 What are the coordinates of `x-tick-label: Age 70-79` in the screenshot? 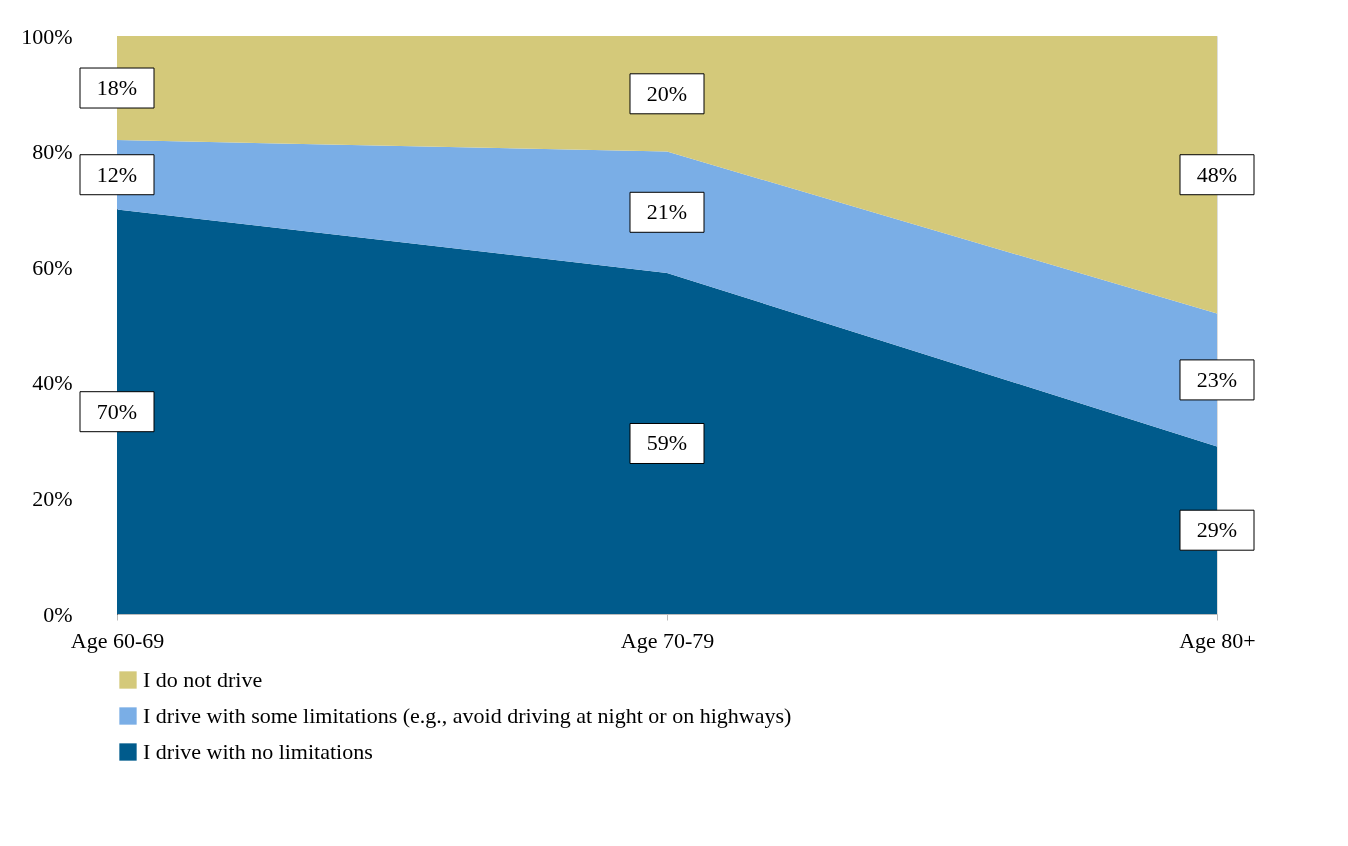 It's located at (667, 640).